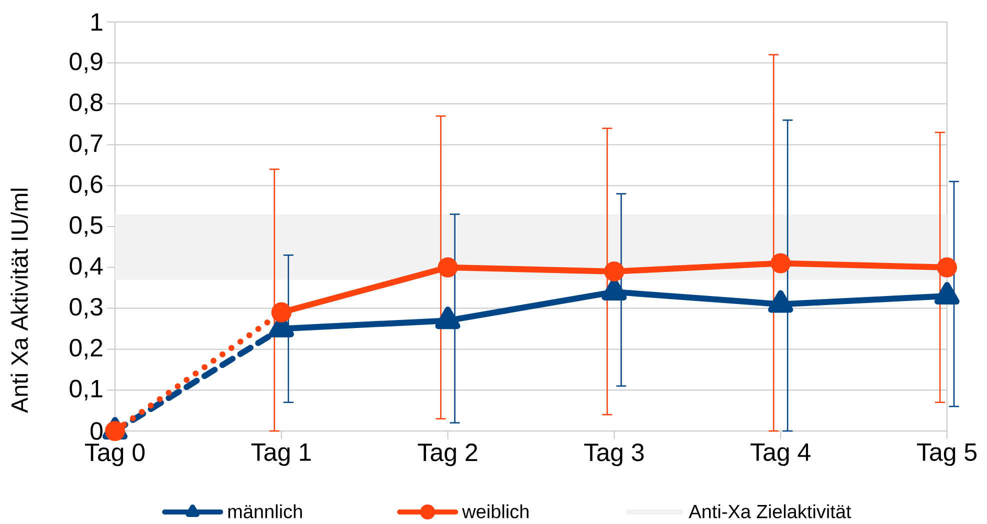 The image size is (987, 524). I want to click on x-tick-label: Tag 3, so click(614, 455).